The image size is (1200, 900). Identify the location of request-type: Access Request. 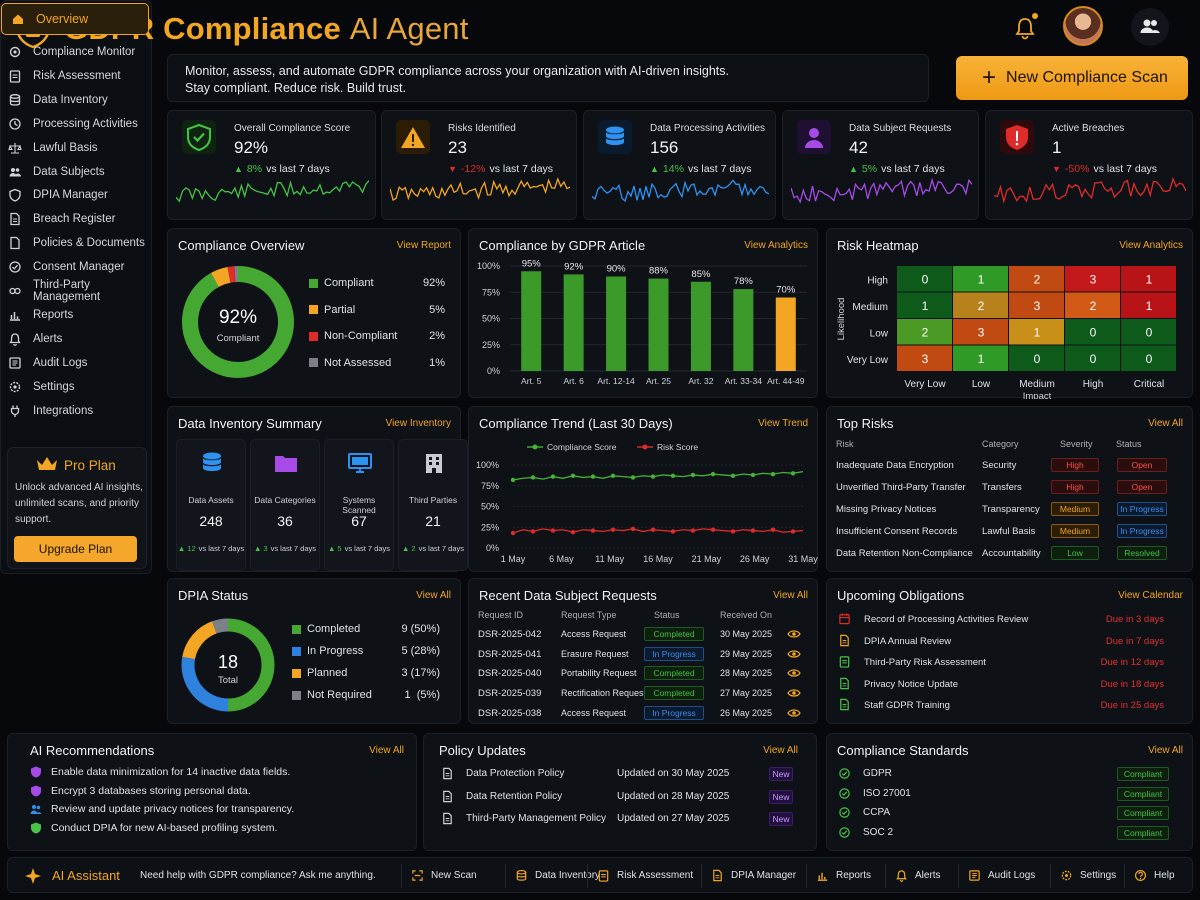
(594, 712).